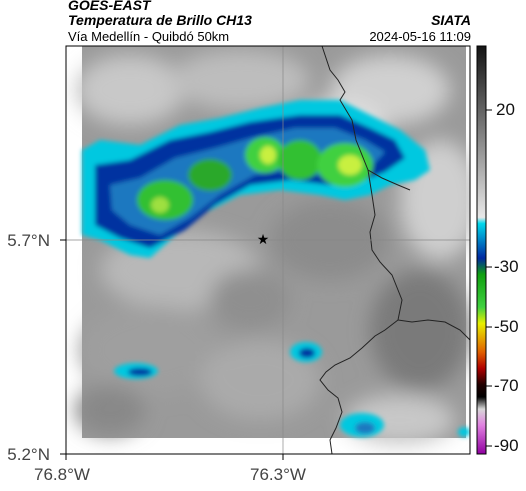  I want to click on colorbar-tick-m30: -30, so click(506, 266).